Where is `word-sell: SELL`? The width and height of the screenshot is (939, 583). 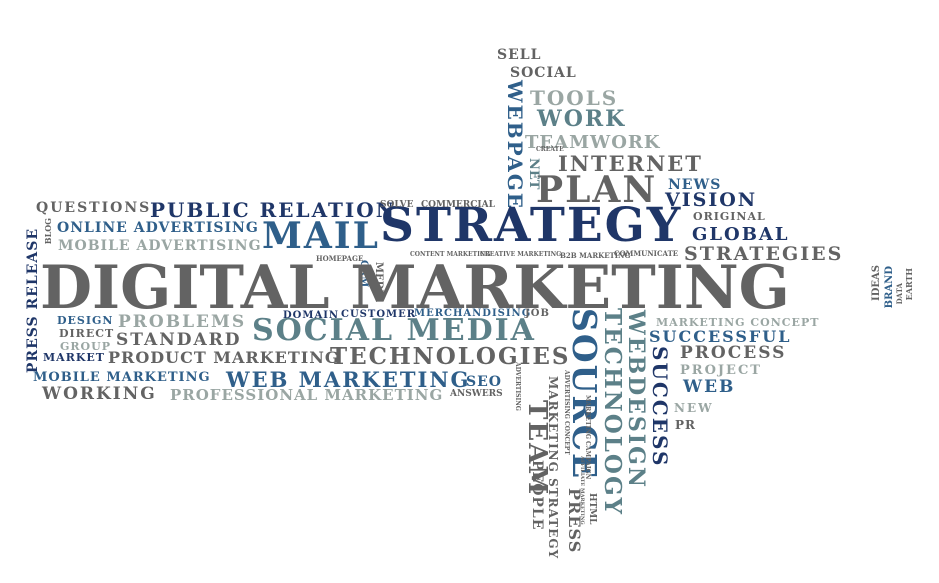
word-sell: SELL is located at coordinates (519, 55).